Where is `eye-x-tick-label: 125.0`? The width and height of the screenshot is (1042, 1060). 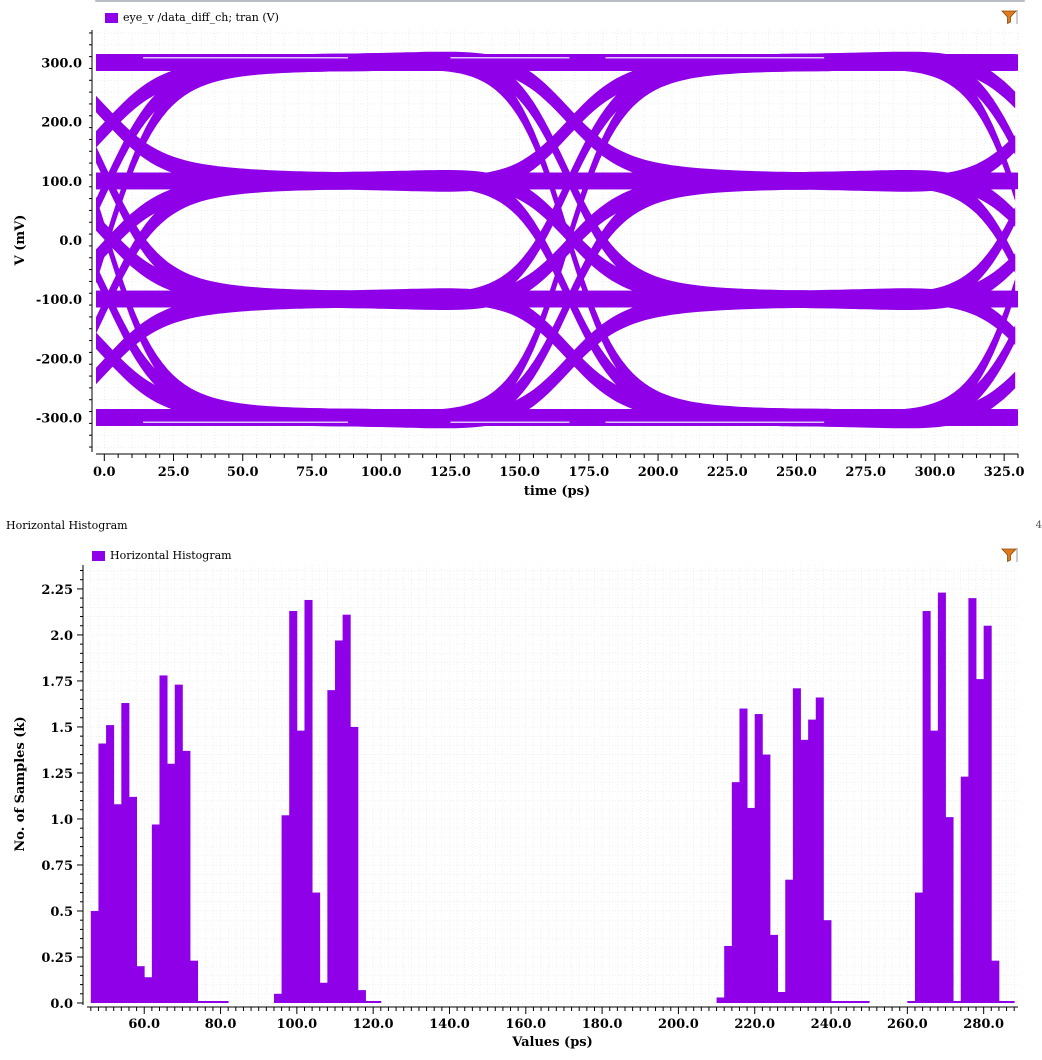
eye-x-tick-label: 125.0 is located at coordinates (450, 472).